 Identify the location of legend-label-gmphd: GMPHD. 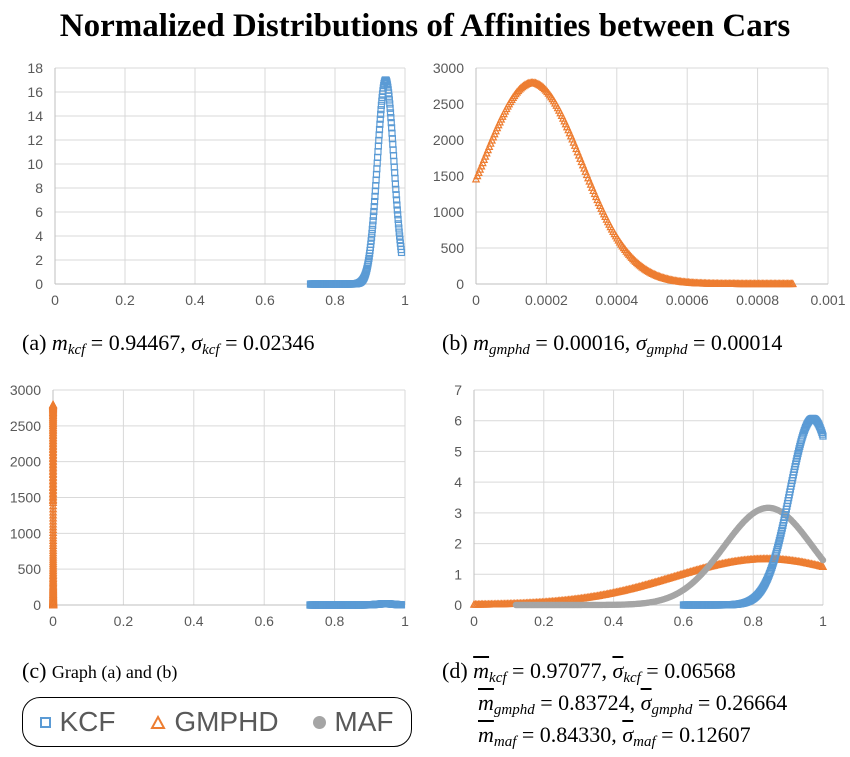
(226, 721).